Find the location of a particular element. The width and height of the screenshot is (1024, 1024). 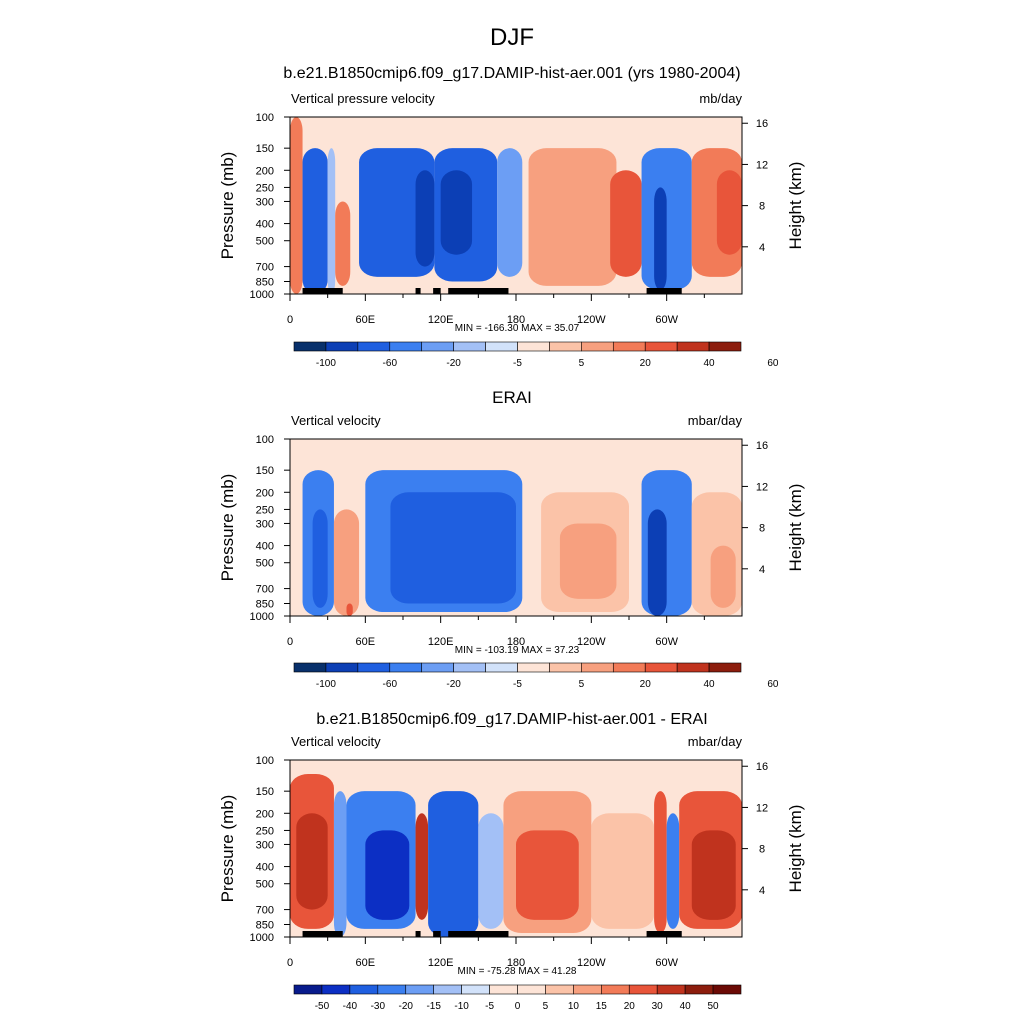

colorbar-label: 20 is located at coordinates (646, 363).